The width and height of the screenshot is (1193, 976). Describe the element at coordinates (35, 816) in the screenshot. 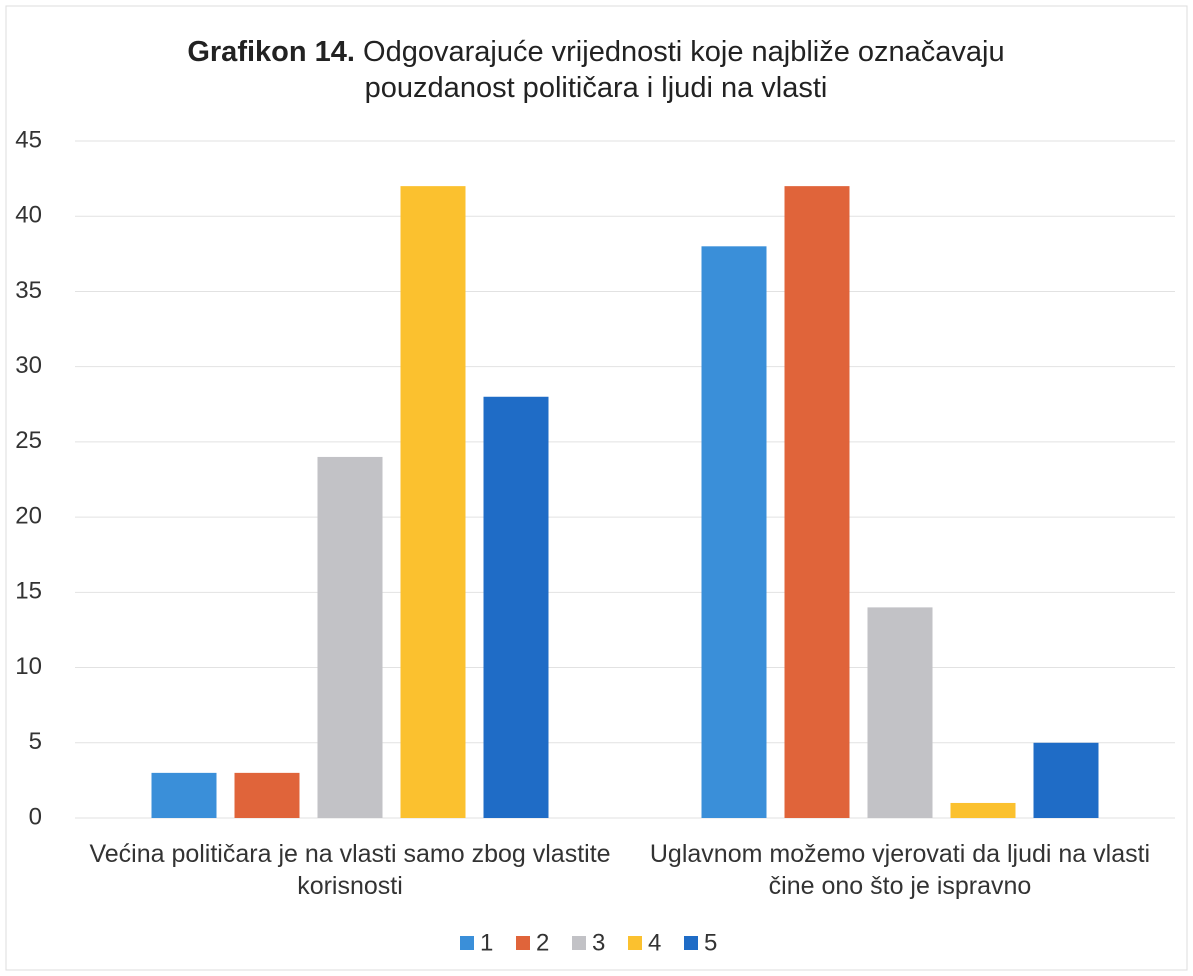

I see `y-tick-label: 0` at that location.